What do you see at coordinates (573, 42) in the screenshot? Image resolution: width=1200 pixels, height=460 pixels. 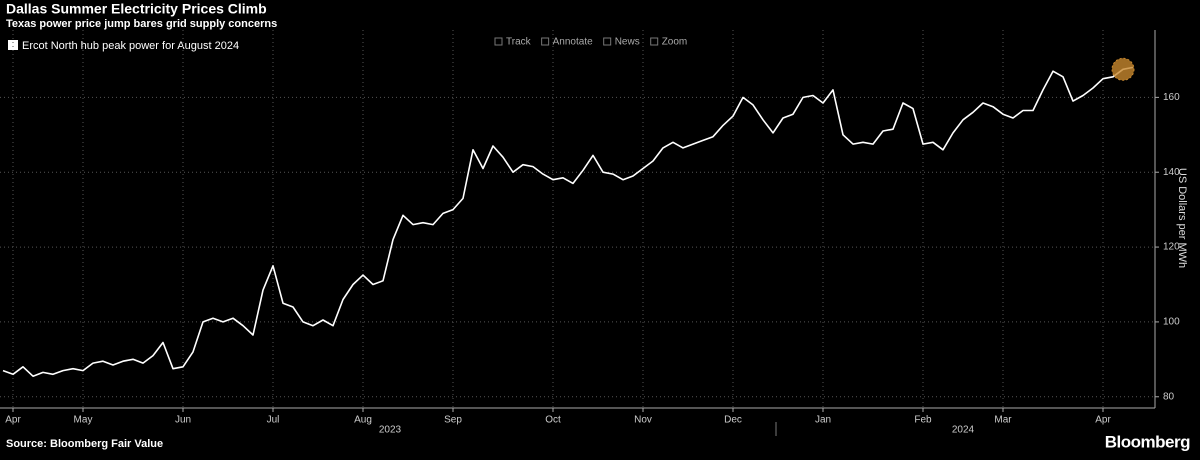 I see `toolbar-button: Annotate` at bounding box center [573, 42].